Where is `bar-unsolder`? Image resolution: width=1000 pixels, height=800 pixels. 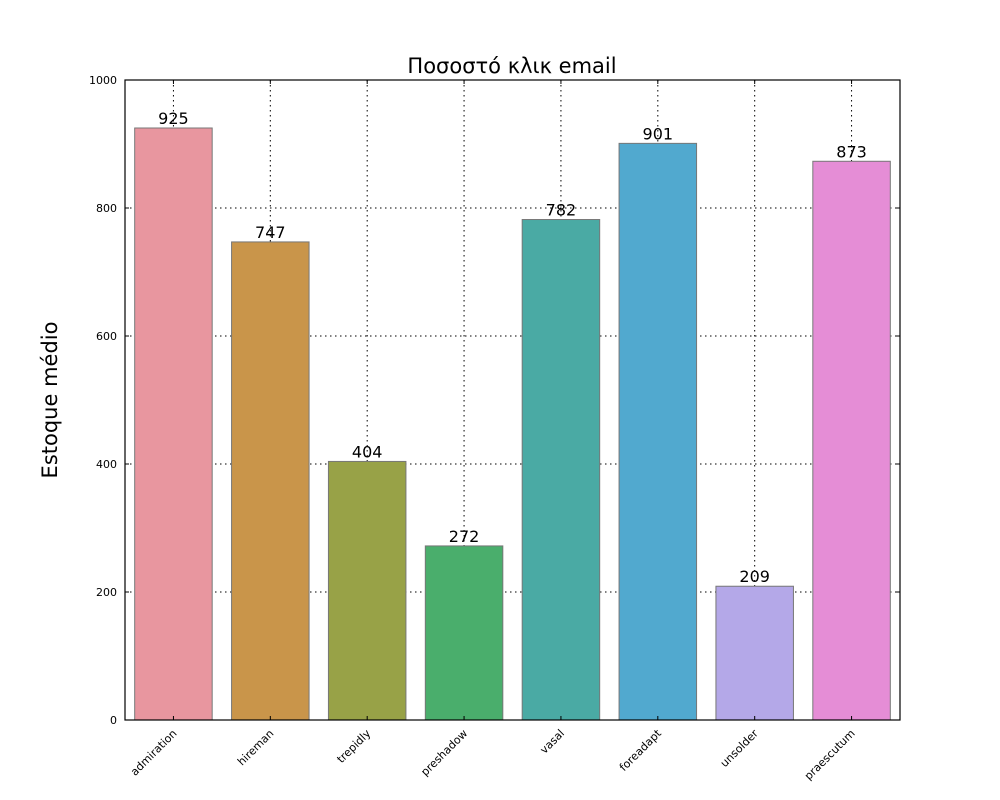 bar-unsolder is located at coordinates (754, 653).